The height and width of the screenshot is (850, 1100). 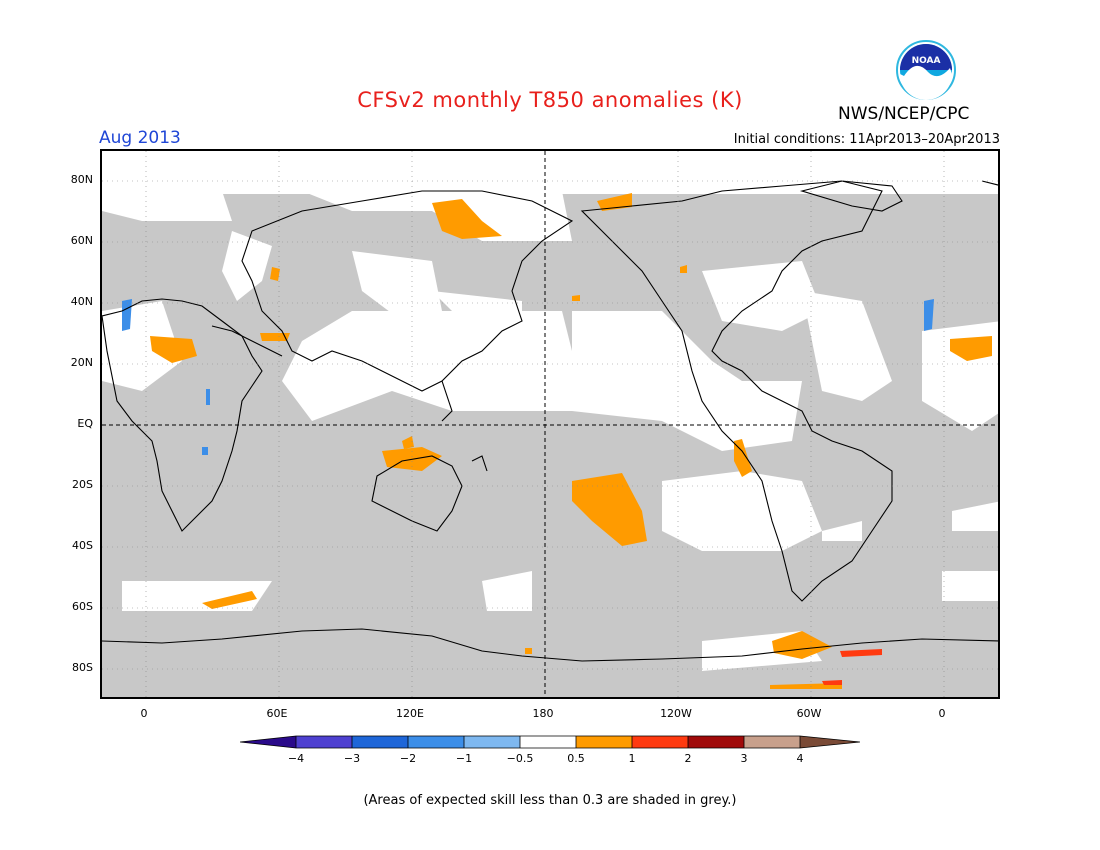 What do you see at coordinates (352, 758) in the screenshot?
I see `legend-label: −3` at bounding box center [352, 758].